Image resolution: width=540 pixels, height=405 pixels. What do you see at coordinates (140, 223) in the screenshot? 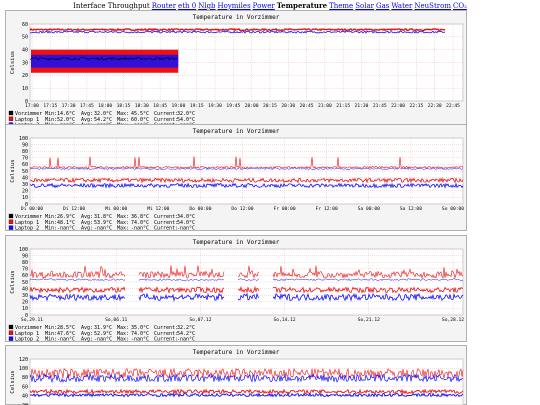
I see `legend-max-value: 74.0°C` at bounding box center [140, 223].